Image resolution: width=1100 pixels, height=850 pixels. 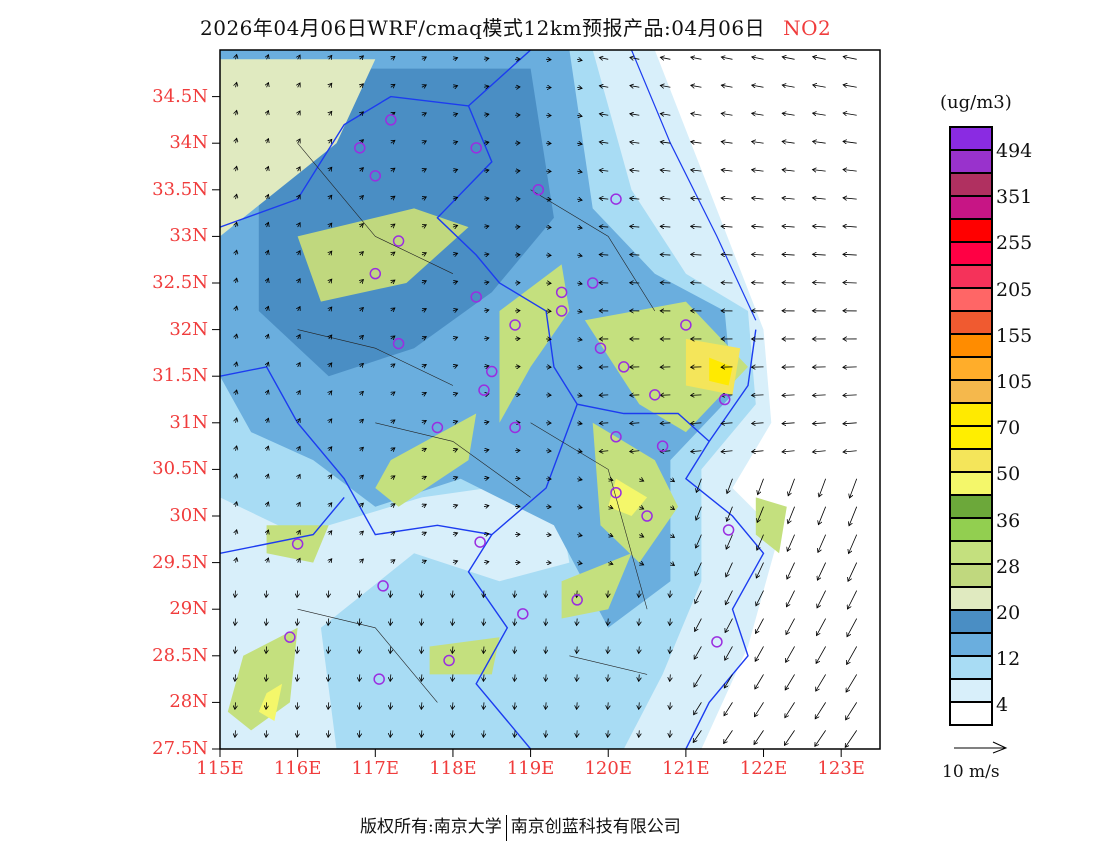 I want to click on lat-tick-label: 29.5N, so click(x=180, y=562).